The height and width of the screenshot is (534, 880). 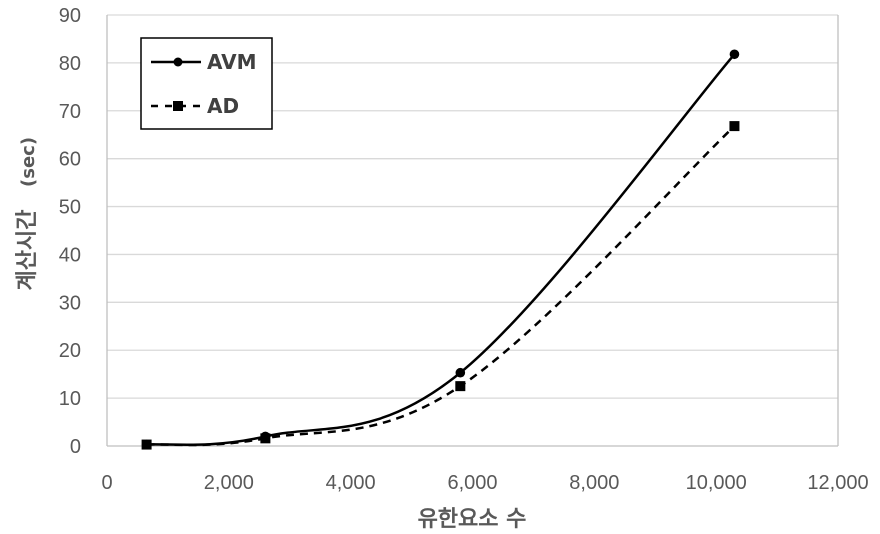 I want to click on y-tick-label: 40, so click(x=70, y=255).